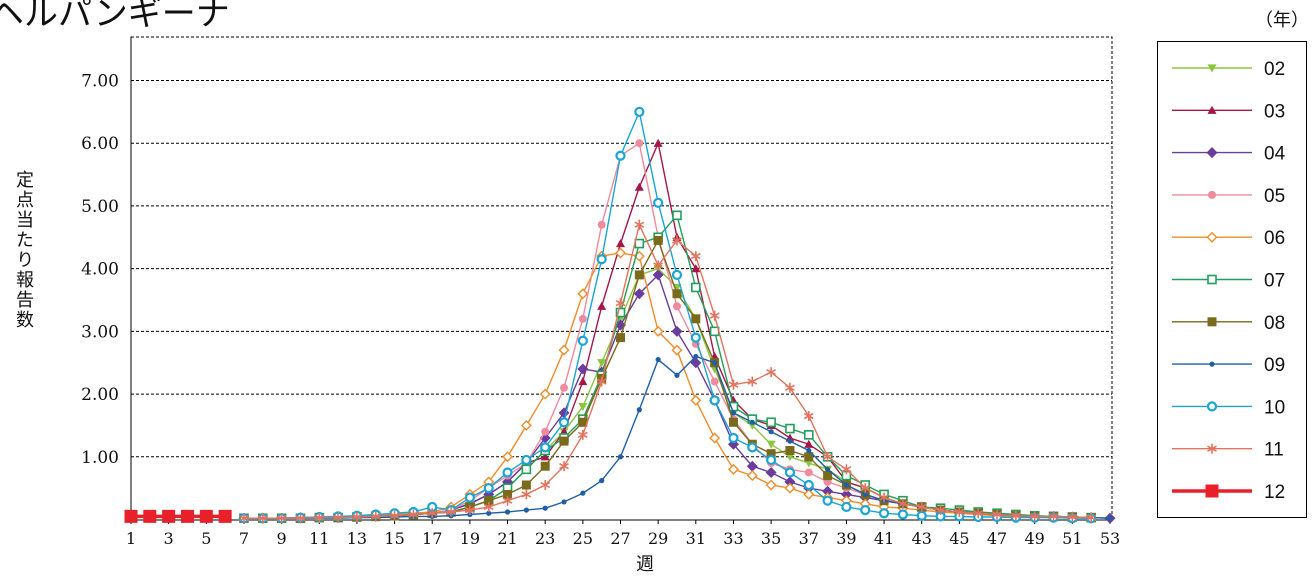  I want to click on legend-label: 07, so click(1274, 281).